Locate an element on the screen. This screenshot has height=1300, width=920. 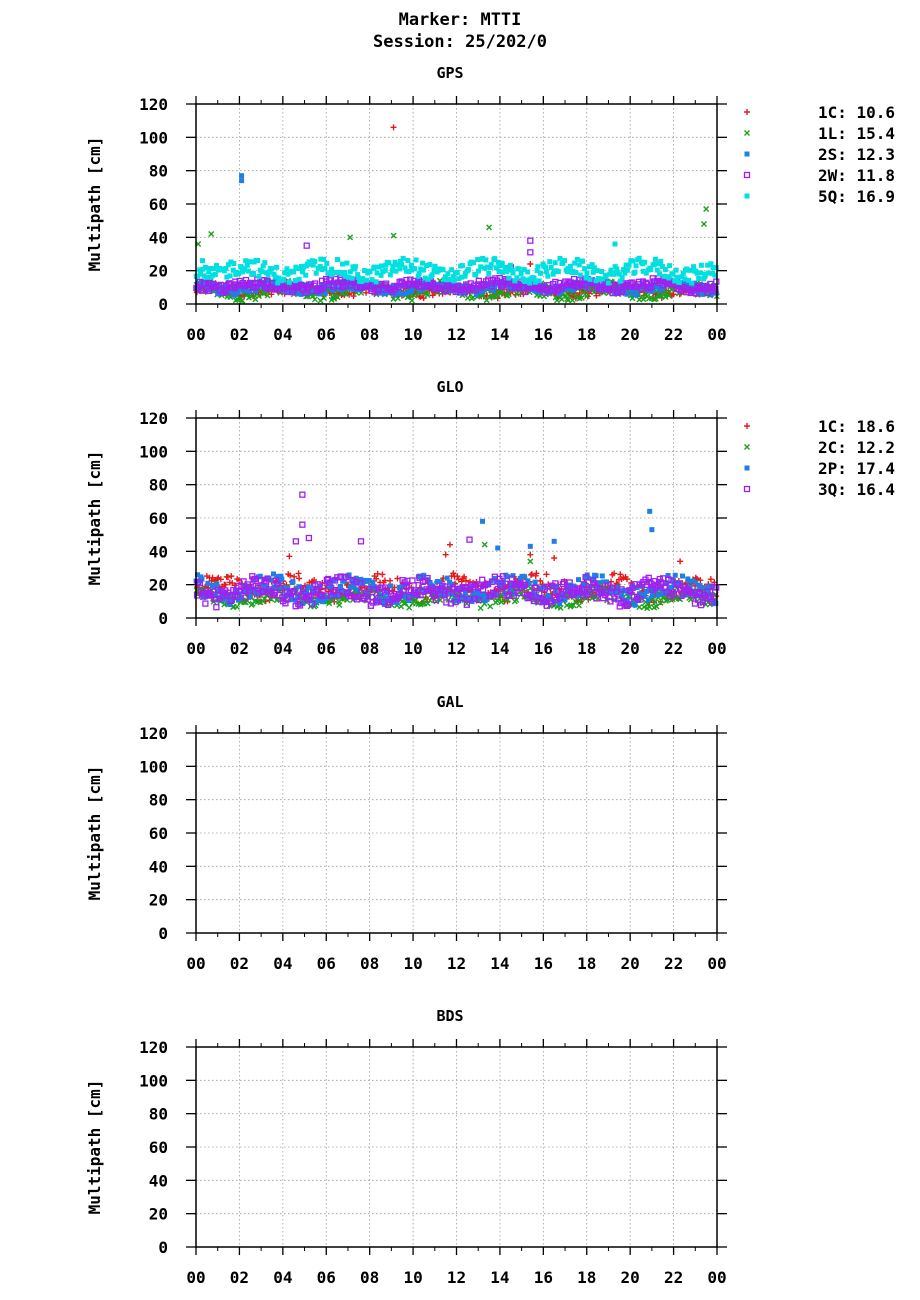
x-tick-label: 04 is located at coordinates (282, 1277).